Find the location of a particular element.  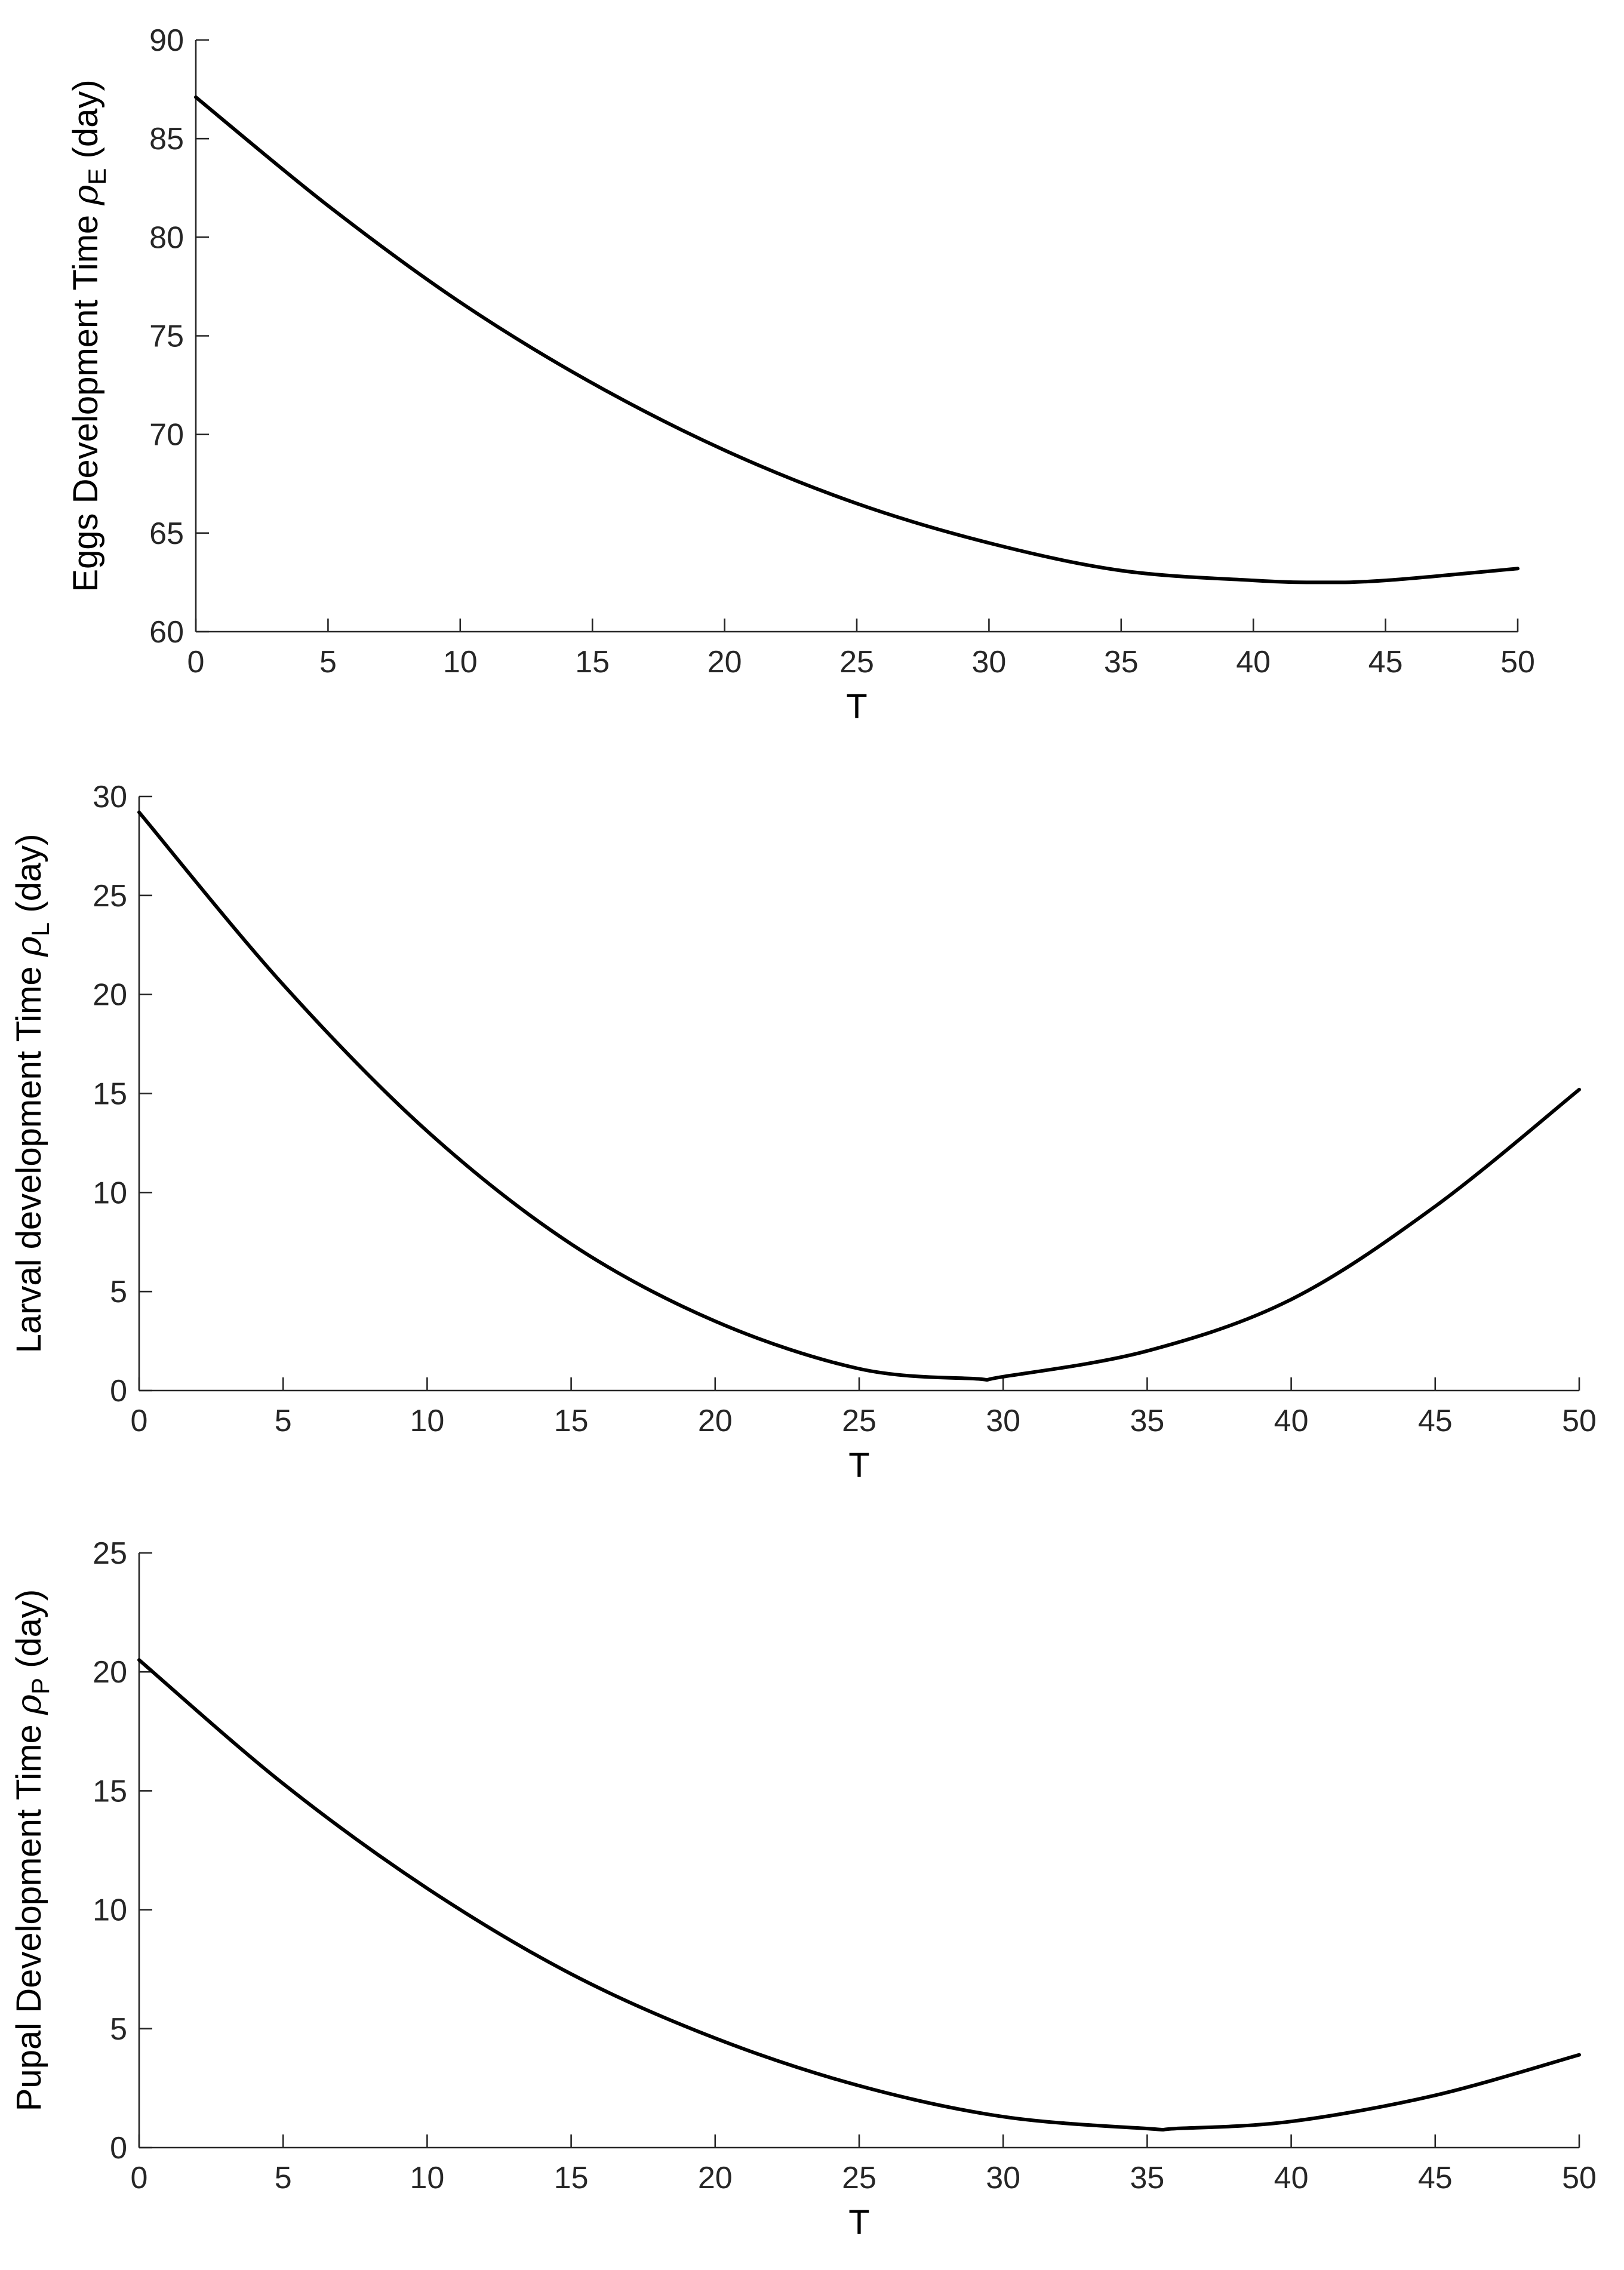

pupal-x-tick-label: 50 is located at coordinates (1579, 2178).